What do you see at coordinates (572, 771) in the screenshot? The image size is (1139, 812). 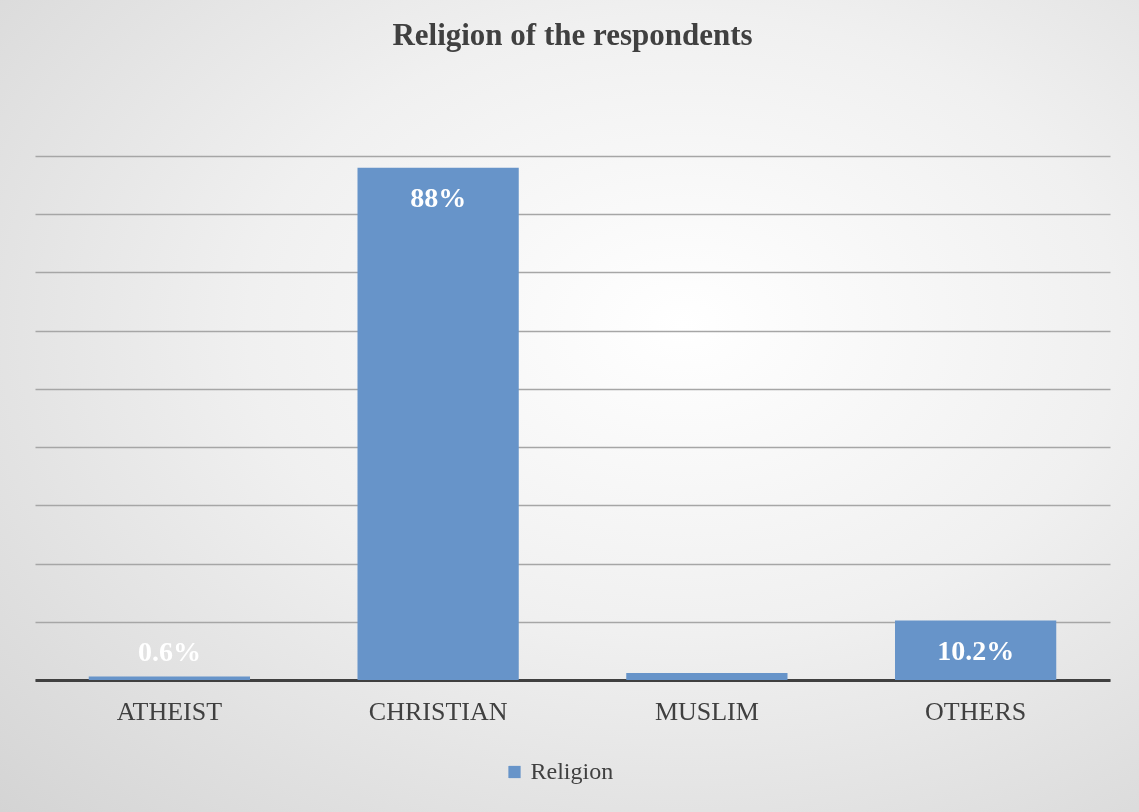 I see `legend-label: Religion` at bounding box center [572, 771].